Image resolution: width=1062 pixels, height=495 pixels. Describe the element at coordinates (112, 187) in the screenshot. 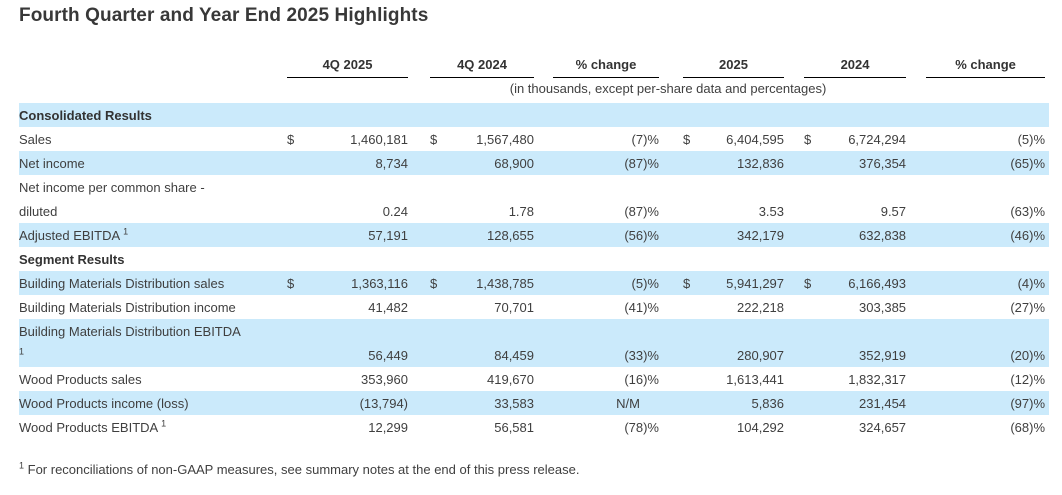

I see `row-label: Net income per common share -` at that location.